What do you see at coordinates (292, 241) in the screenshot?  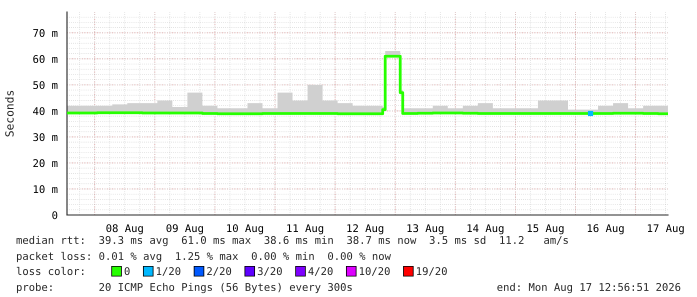 I see `text: median rtt: 39.3 ms avg 61.0 ms max 38.6 ms min 38.7 ms now 3.5 ms sd 11.2 am/s` at bounding box center [292, 241].